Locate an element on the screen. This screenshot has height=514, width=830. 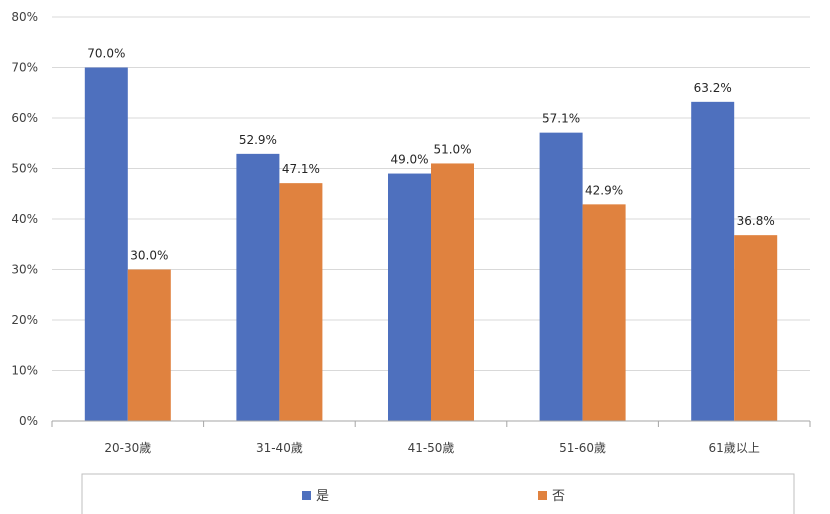
x-axis-tick-labels: 20-30歲 31-40歲 41-50歲 51-60歲 61歲以上 is located at coordinates (431, 448).